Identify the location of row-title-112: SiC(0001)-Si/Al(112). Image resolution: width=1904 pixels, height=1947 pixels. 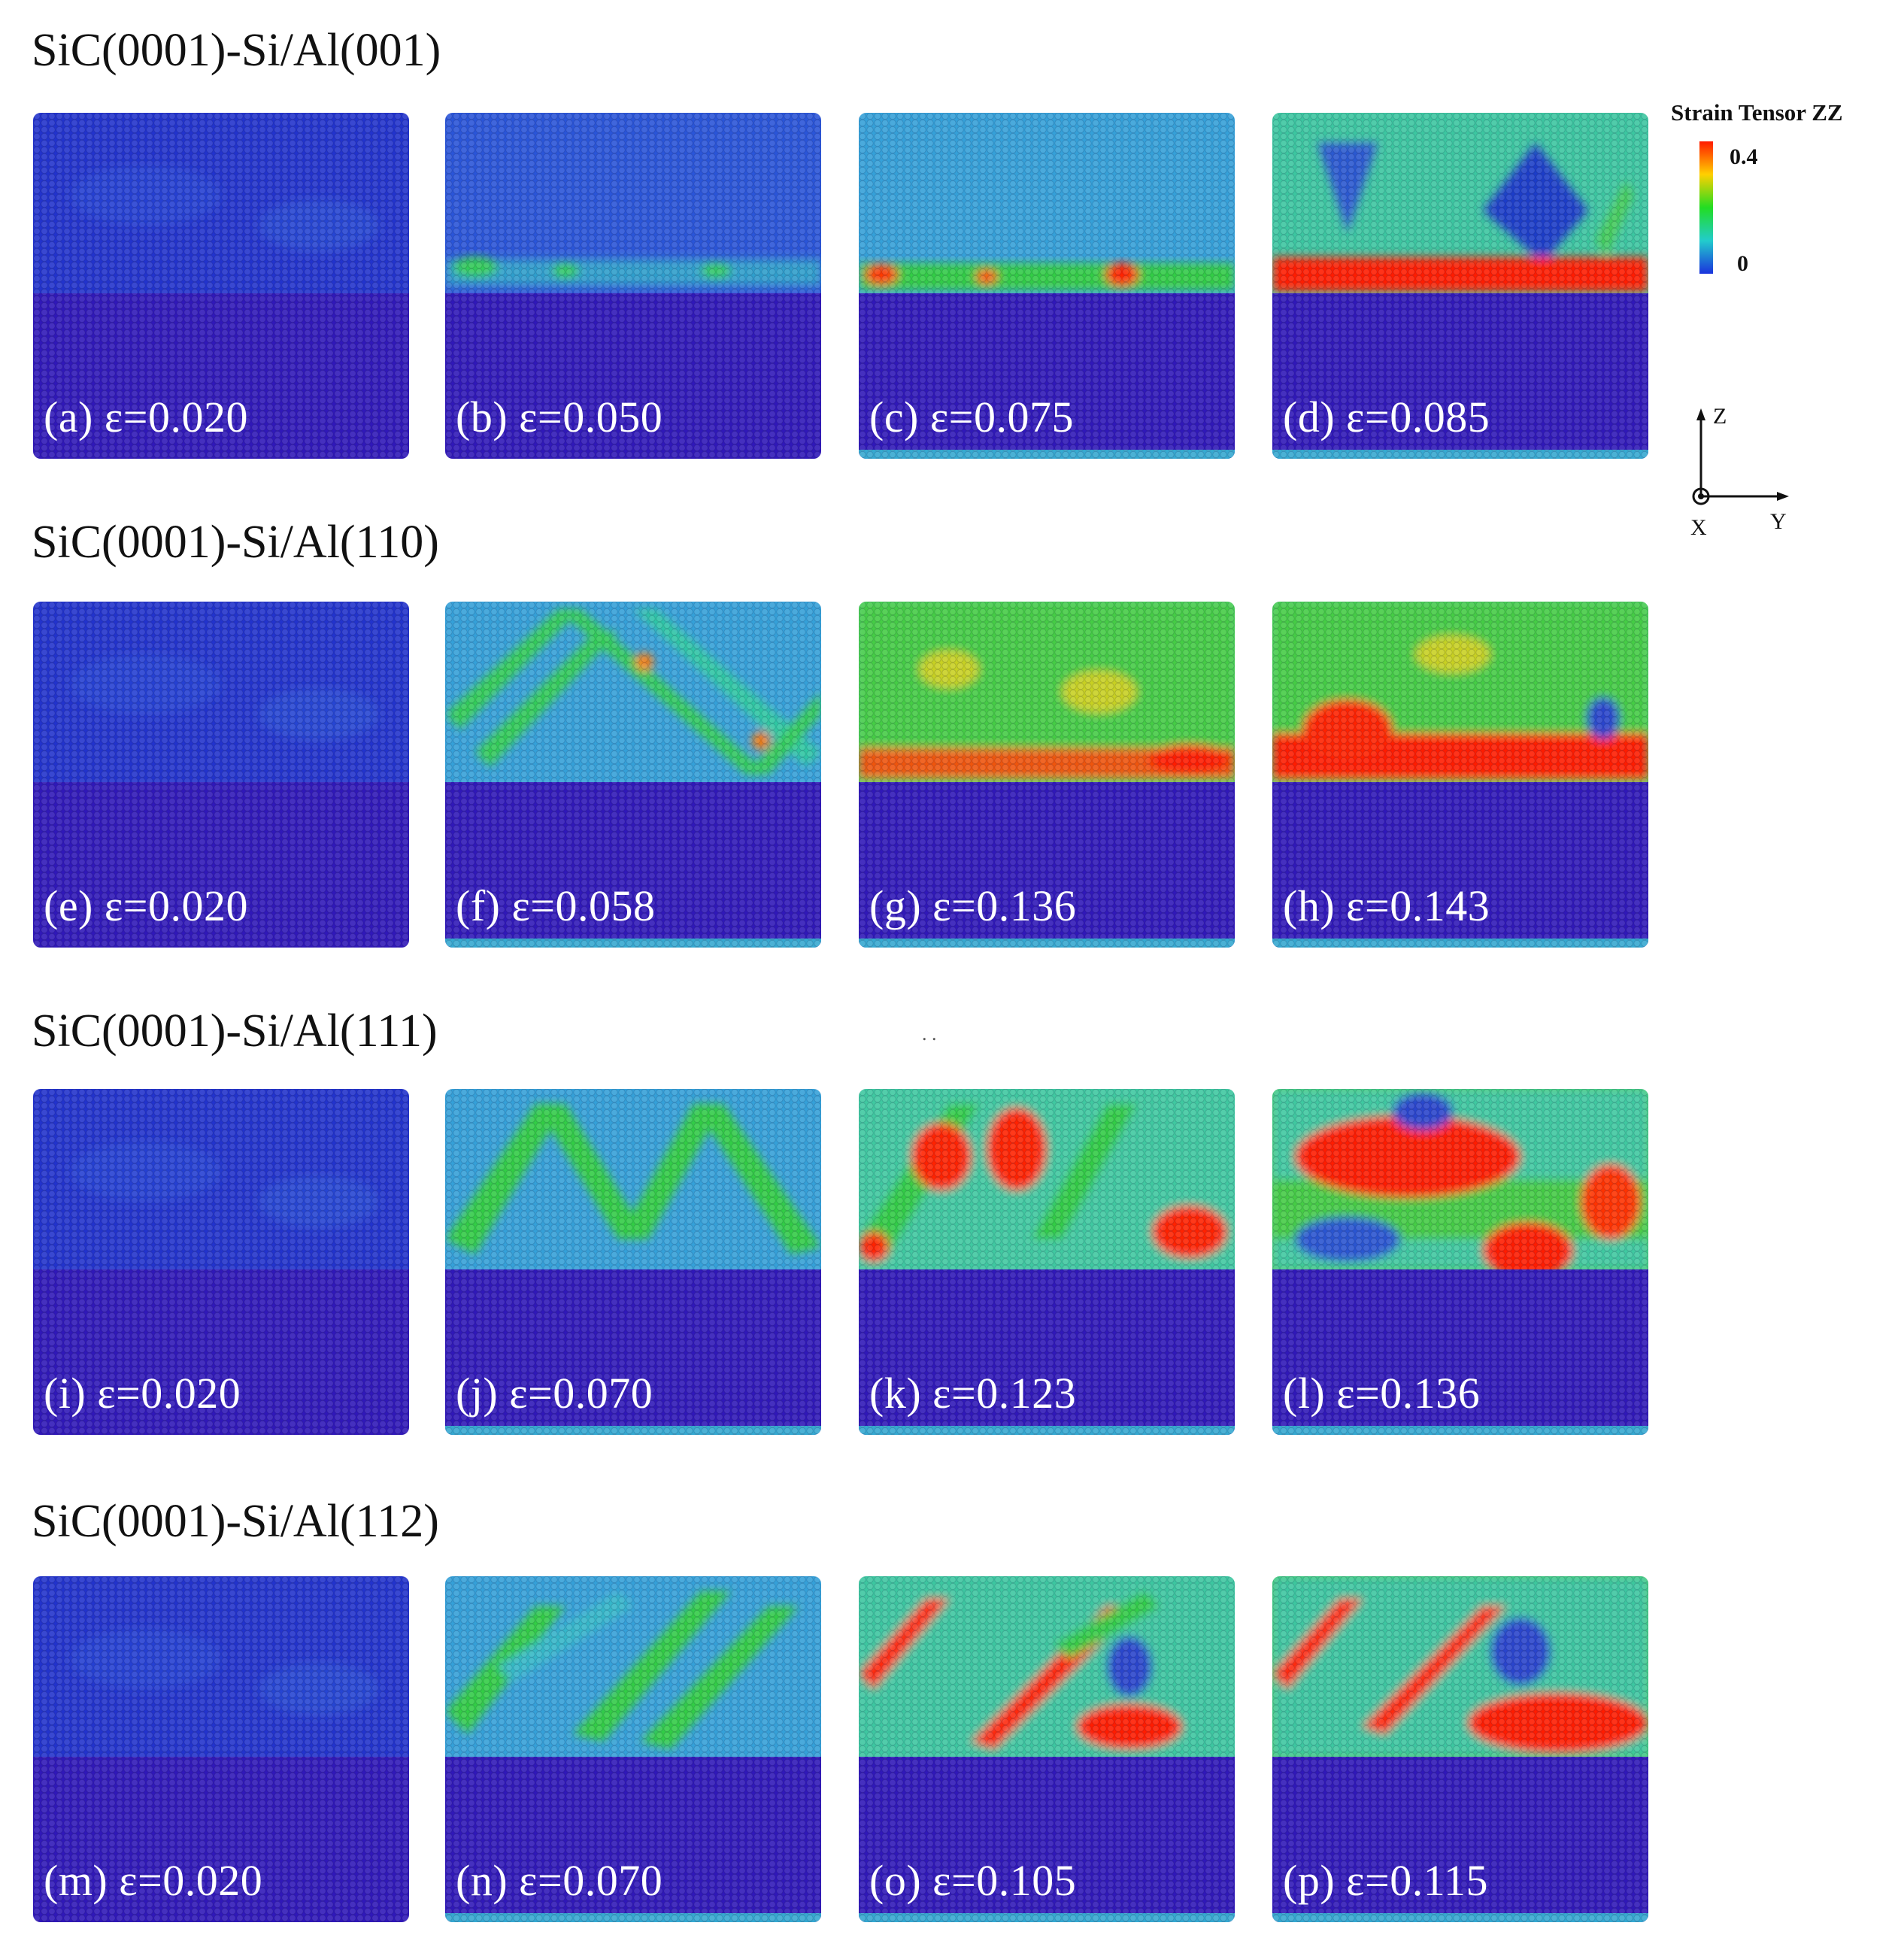
(235, 1521).